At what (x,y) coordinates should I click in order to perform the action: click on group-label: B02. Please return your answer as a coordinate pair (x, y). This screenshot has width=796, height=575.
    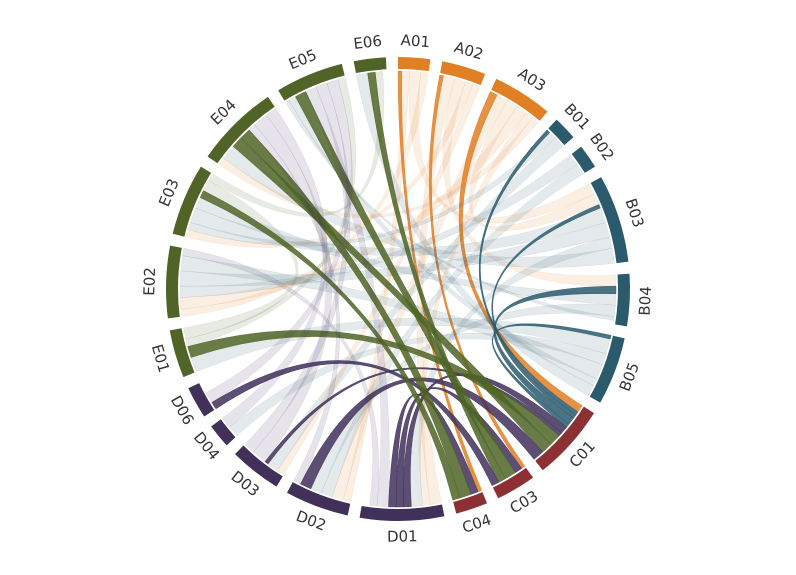
    Looking at the image, I should click on (602, 147).